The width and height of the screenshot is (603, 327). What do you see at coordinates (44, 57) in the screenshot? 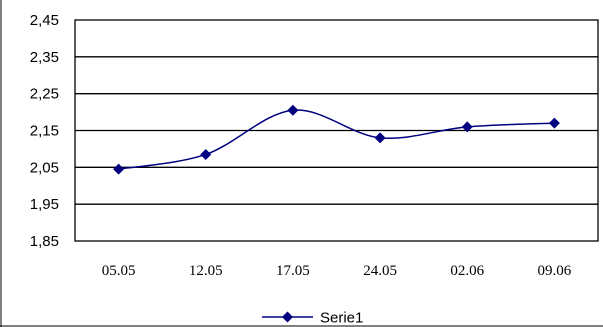
I see `y-tick-label: 2,35` at bounding box center [44, 57].